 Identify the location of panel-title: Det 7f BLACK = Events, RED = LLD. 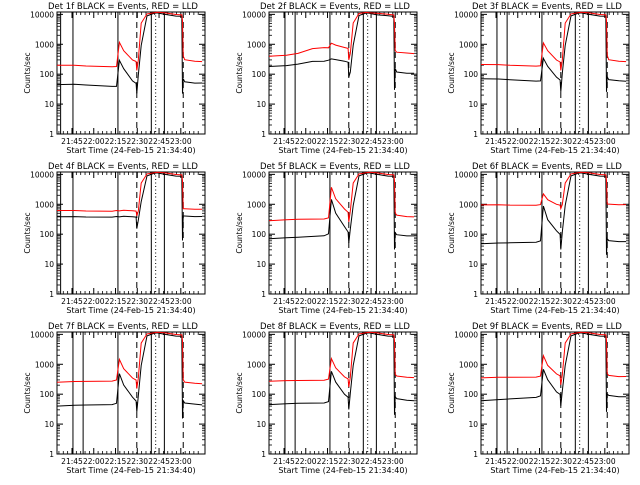
(123, 327).